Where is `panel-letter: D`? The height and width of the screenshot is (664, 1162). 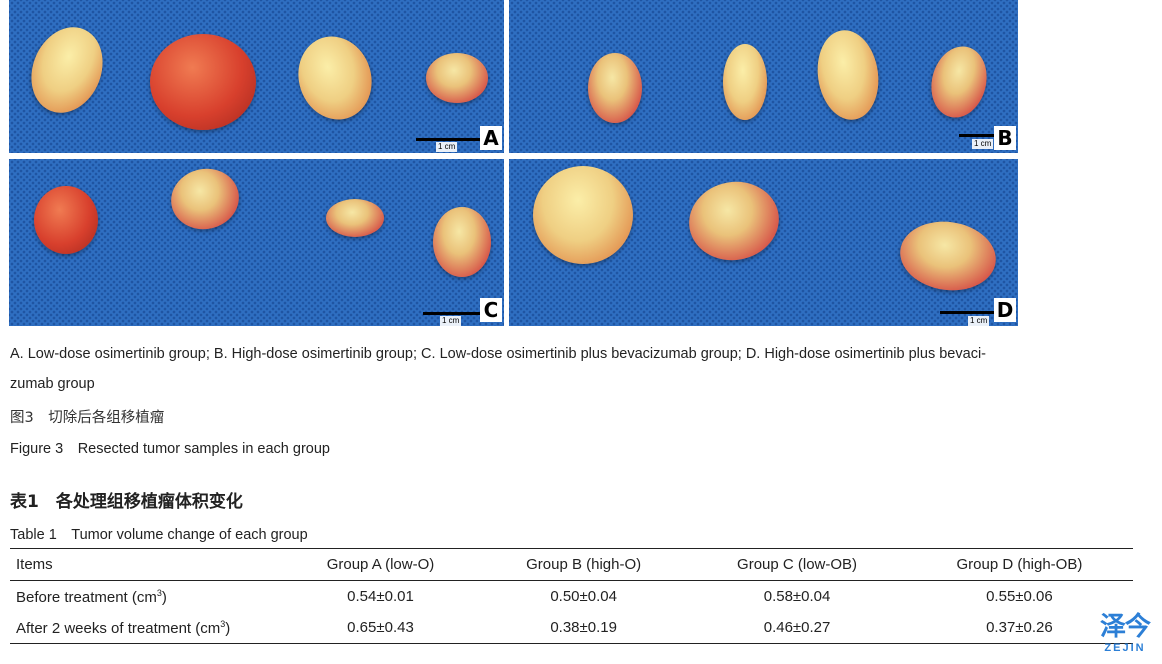
panel-letter: D is located at coordinates (1005, 310).